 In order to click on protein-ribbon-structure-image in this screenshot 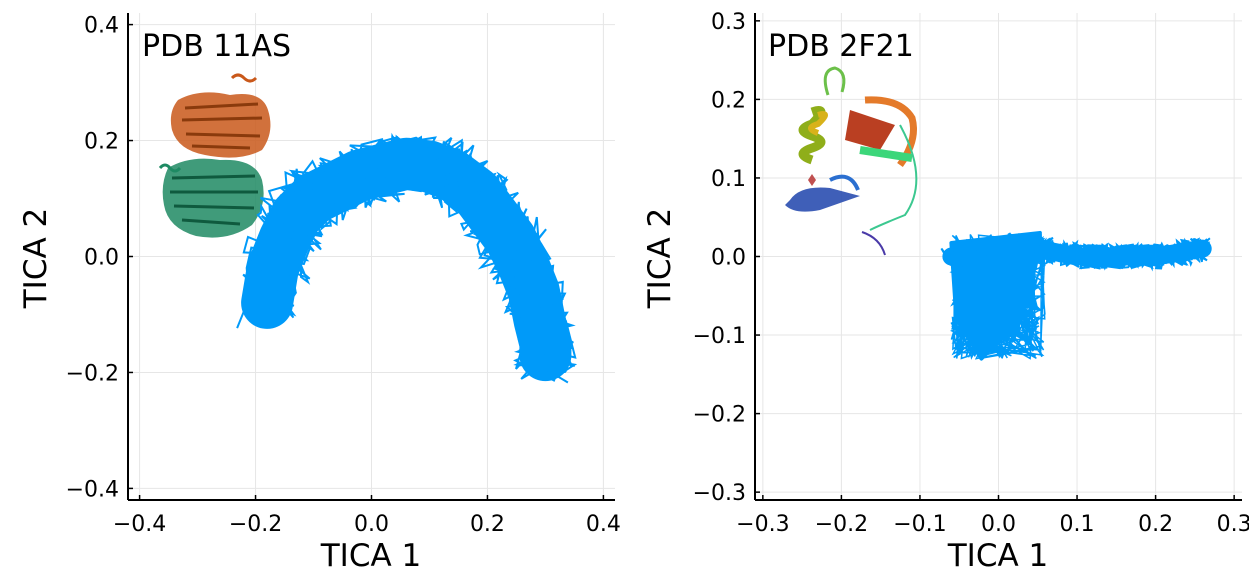, I will do `click(851, 161)`.